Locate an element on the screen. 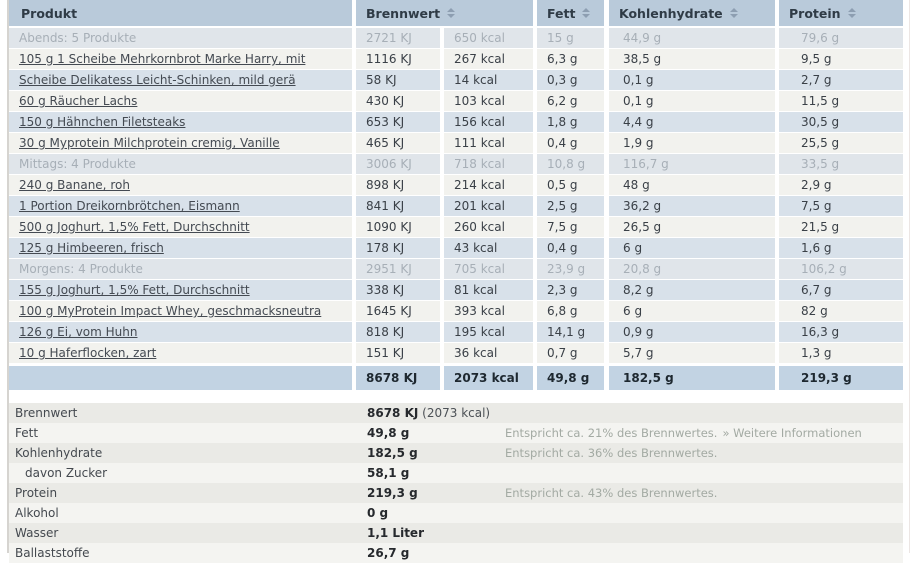  column-header-label: Protein is located at coordinates (815, 13).